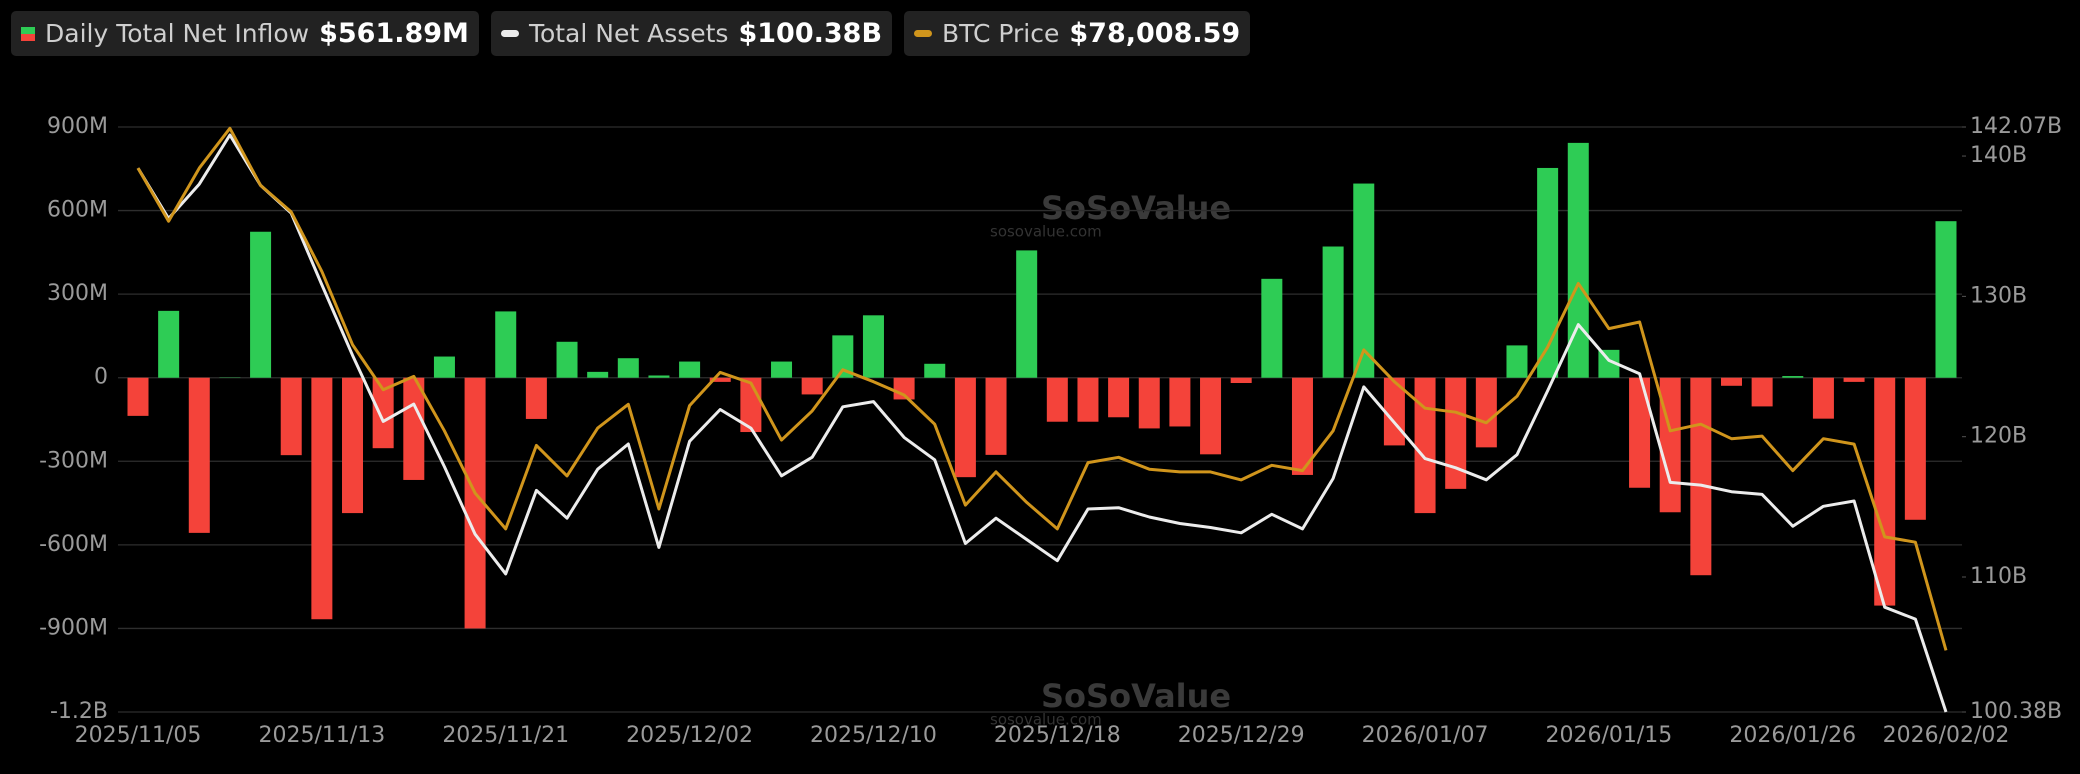  Describe the element at coordinates (1425, 735) in the screenshot. I see `x-tick-label: 2026/01/07` at that location.